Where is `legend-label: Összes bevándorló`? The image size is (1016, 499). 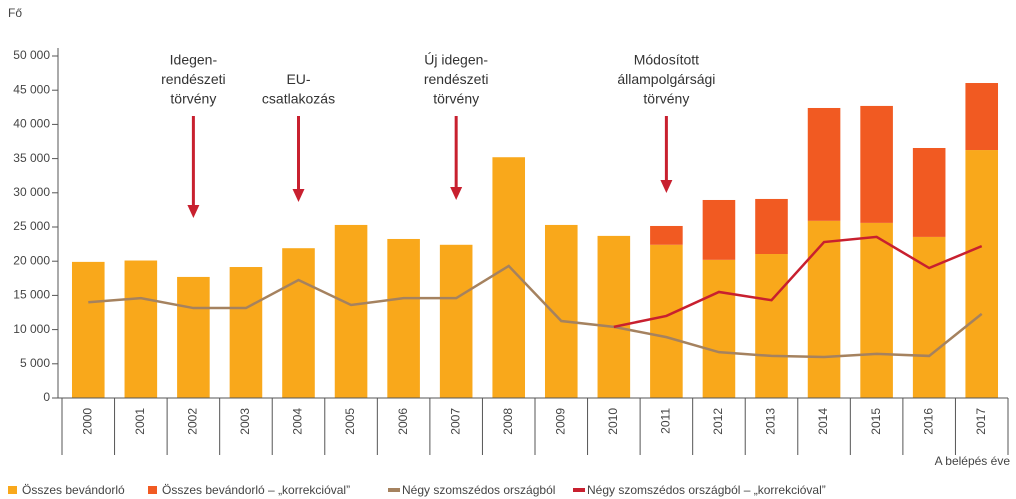 legend-label: Összes bevándorló is located at coordinates (73, 490).